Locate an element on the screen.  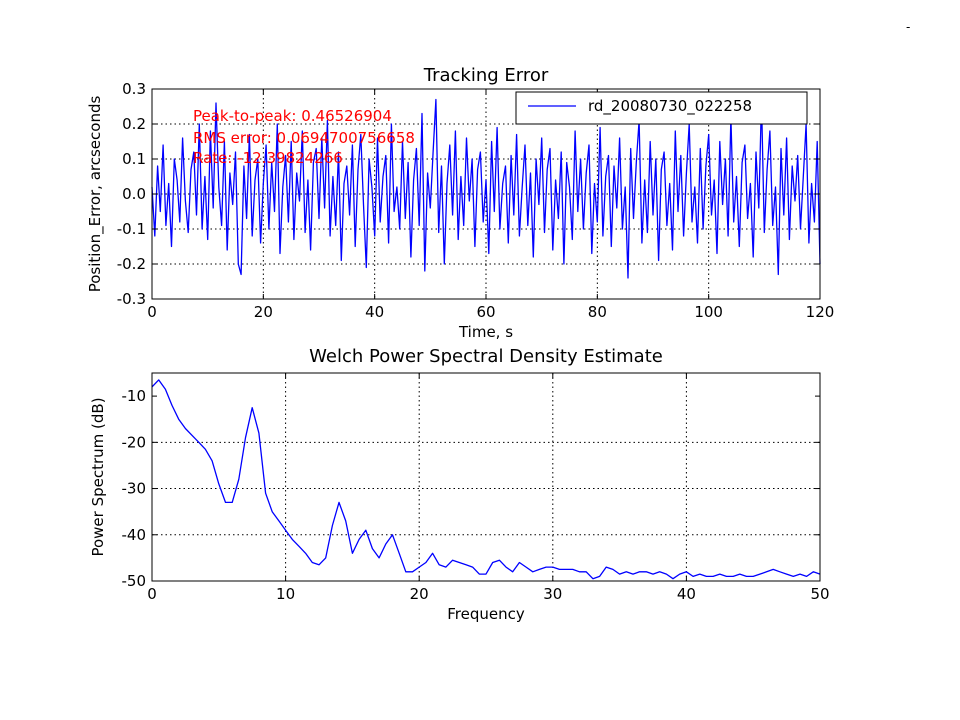
psd-xlabel: Frequency is located at coordinates (486, 614).